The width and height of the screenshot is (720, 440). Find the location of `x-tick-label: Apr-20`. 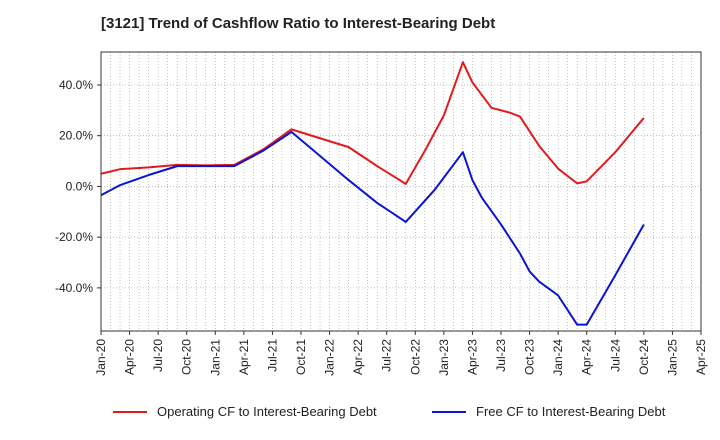

x-tick-label: Apr-20 is located at coordinates (130, 357).